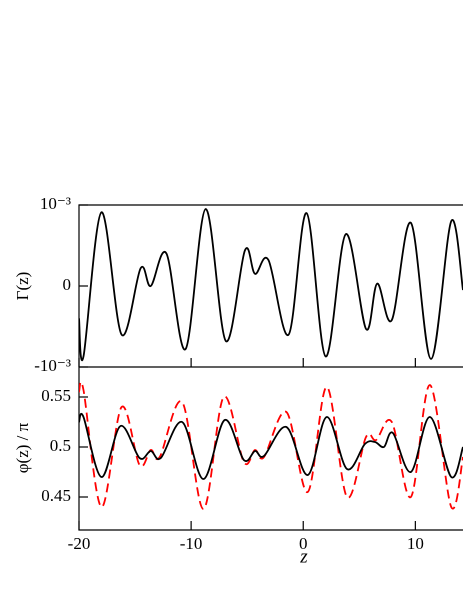 This screenshot has height=599, width=463. What do you see at coordinates (415, 543) in the screenshot?
I see `x-tick-label: 10` at bounding box center [415, 543].